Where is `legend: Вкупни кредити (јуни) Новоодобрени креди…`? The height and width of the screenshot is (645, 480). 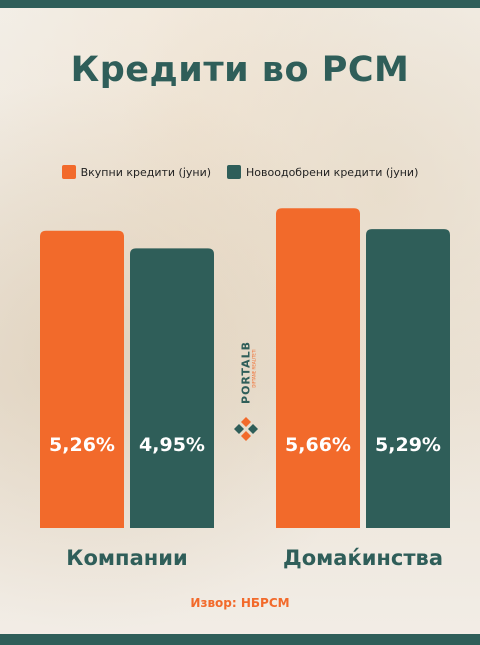
legend: Вкупни кредити (јуни) Новоодобрени креди… is located at coordinates (240, 172).